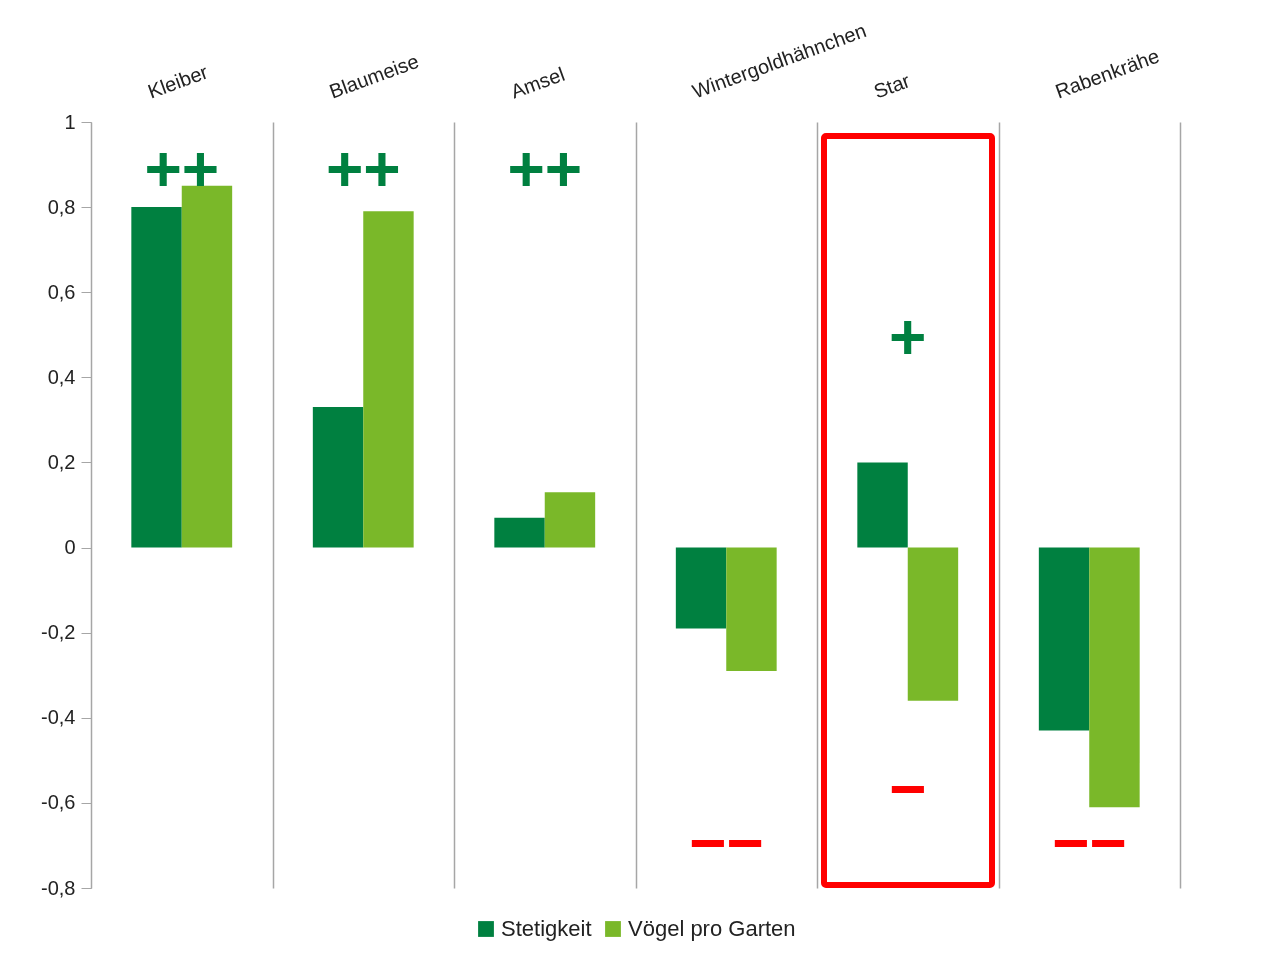 This screenshot has height=977, width=1270. I want to click on y-tick-label: 0,2, so click(61, 461).